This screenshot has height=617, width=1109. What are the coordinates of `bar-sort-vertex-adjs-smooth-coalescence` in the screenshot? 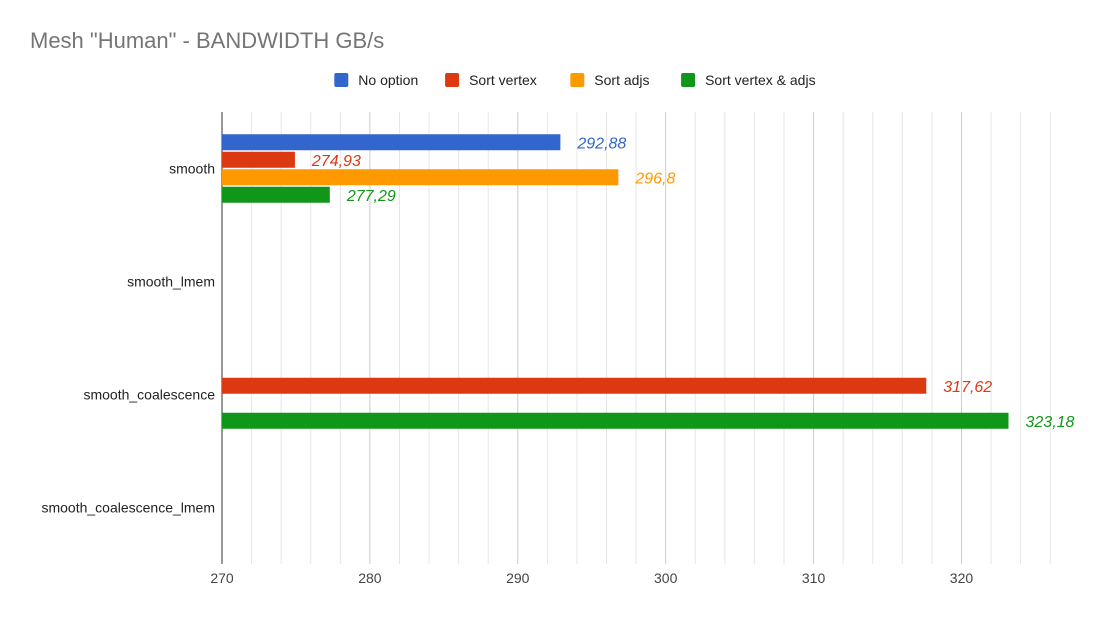 It's located at (615, 420).